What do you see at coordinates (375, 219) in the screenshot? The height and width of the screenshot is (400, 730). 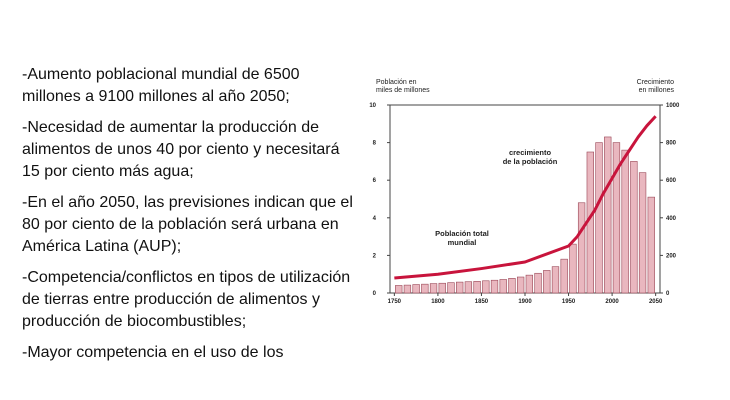 I see `y-tick-label: 4` at bounding box center [375, 219].